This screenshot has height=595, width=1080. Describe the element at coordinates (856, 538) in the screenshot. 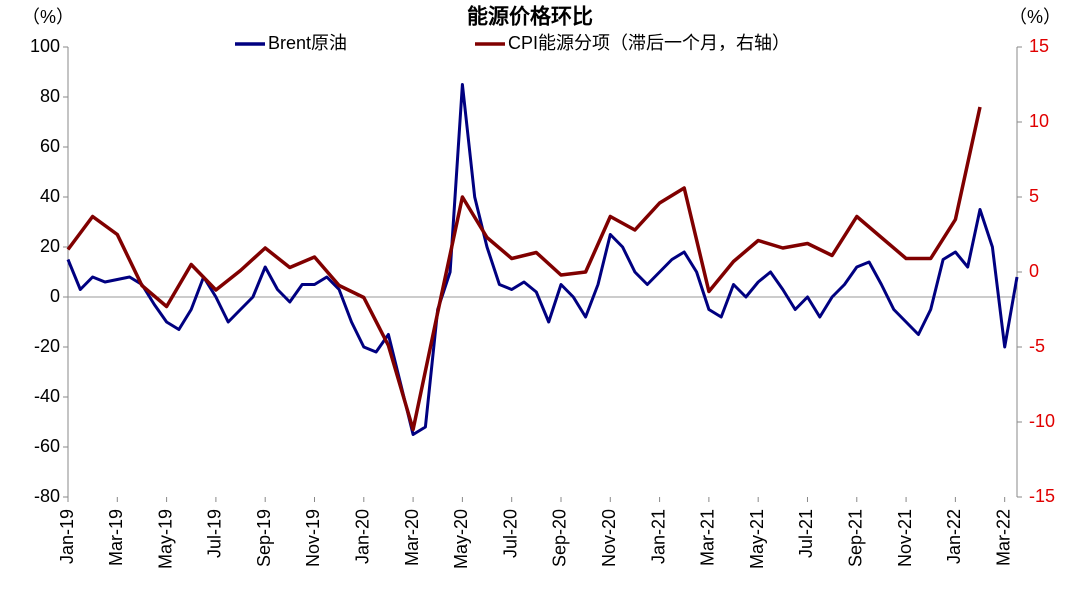

I see `x-tick-label: Sep-21` at that location.